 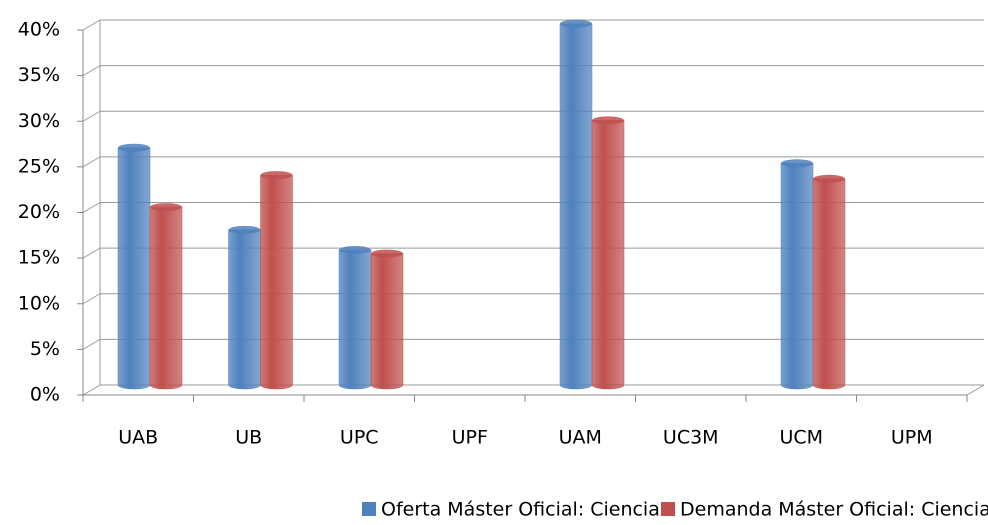 What do you see at coordinates (138, 438) in the screenshot?
I see `x-tick-label: UAB` at bounding box center [138, 438].